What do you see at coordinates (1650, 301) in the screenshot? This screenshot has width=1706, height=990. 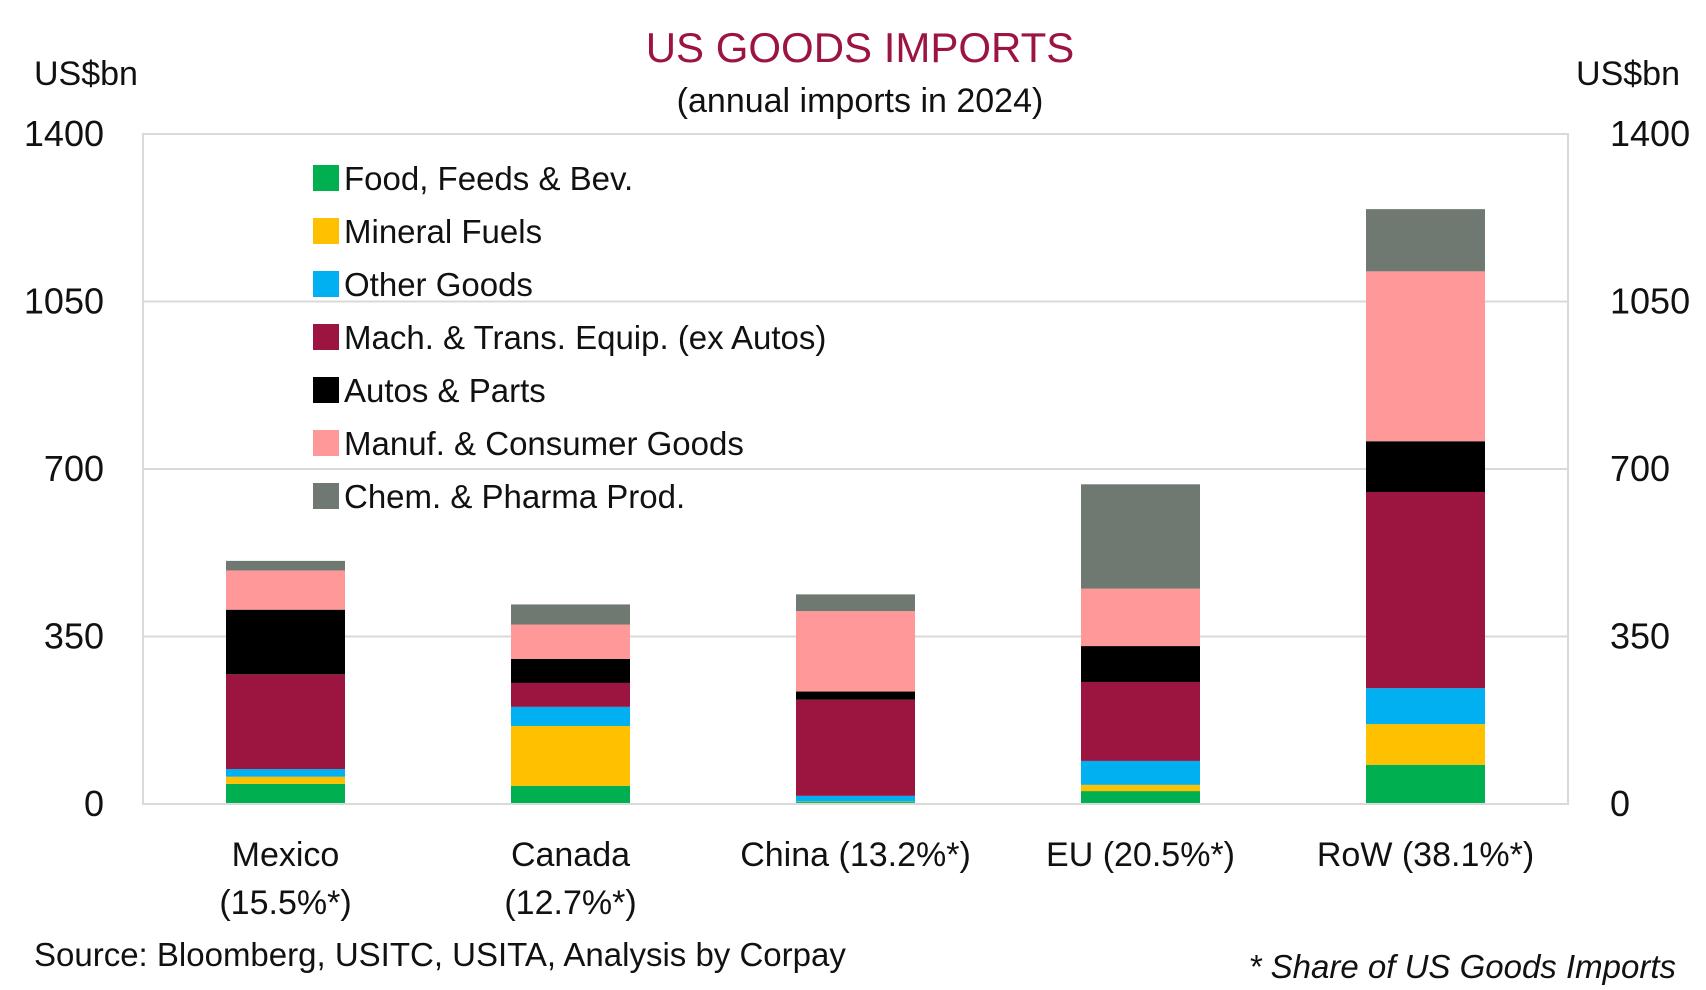 I see `right-tick-label: 1050` at bounding box center [1650, 301].